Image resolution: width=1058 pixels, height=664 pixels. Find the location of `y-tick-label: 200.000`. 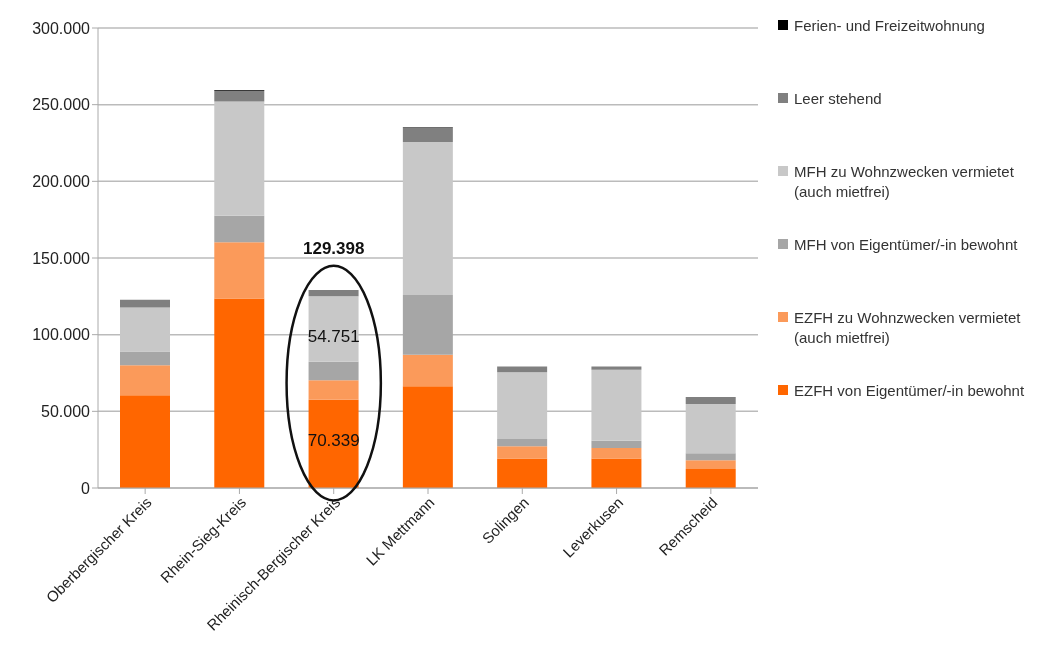

y-tick-label: 200.000 is located at coordinates (61, 182).